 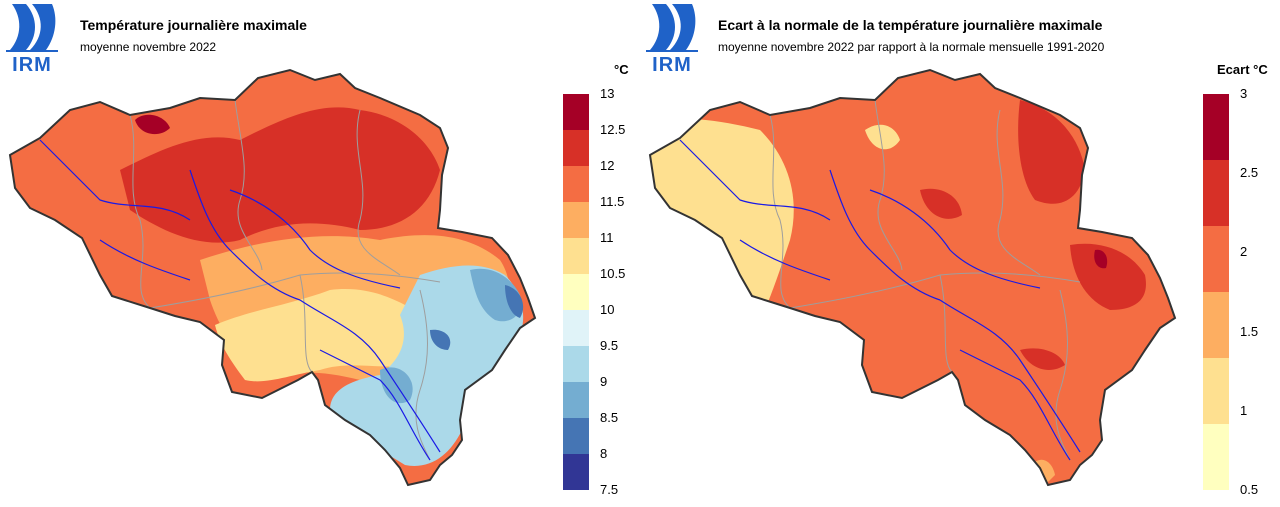 What do you see at coordinates (607, 237) in the screenshot?
I see `legend-tick-label: 11` at bounding box center [607, 237].